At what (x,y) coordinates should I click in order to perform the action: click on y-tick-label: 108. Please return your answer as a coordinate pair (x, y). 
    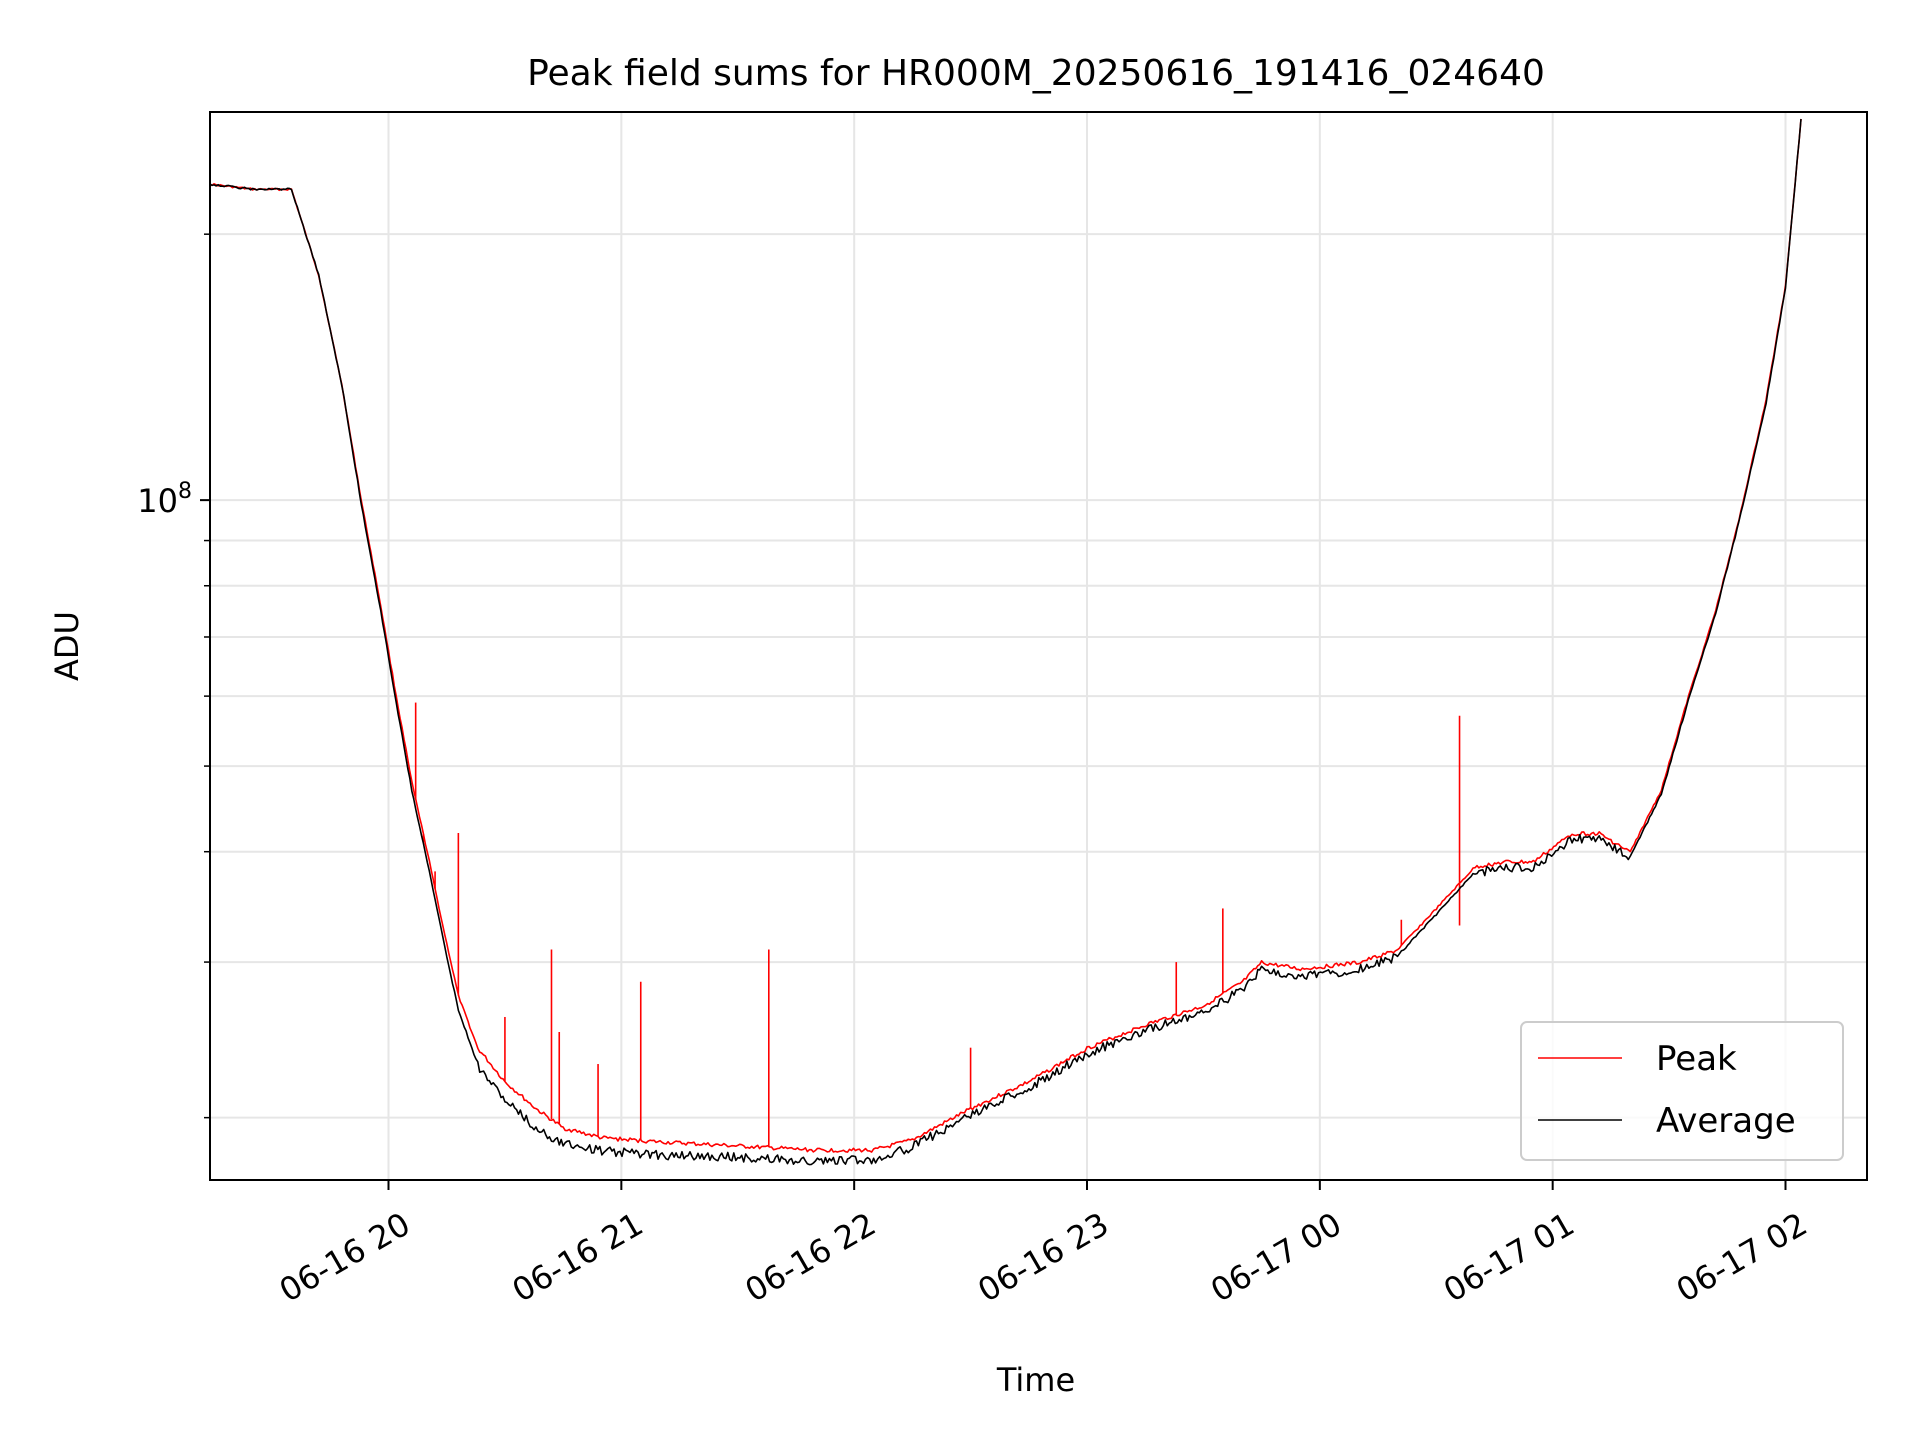
    Looking at the image, I should click on (164, 499).